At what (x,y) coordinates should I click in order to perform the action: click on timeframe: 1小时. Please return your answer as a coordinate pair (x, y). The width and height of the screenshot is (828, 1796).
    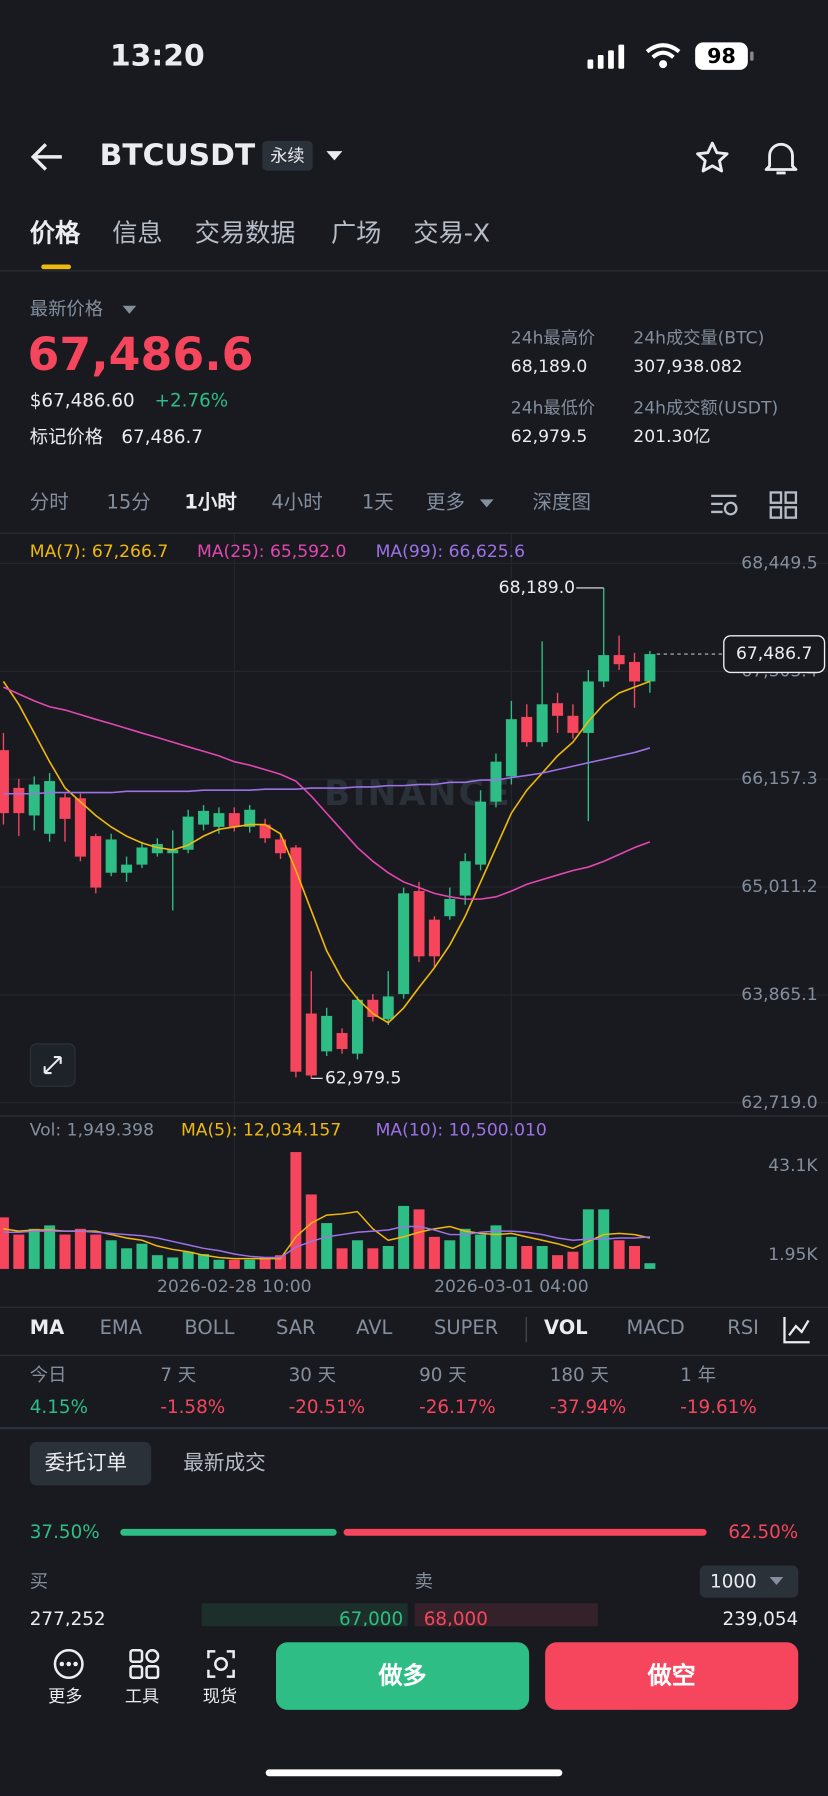
    Looking at the image, I should click on (210, 503).